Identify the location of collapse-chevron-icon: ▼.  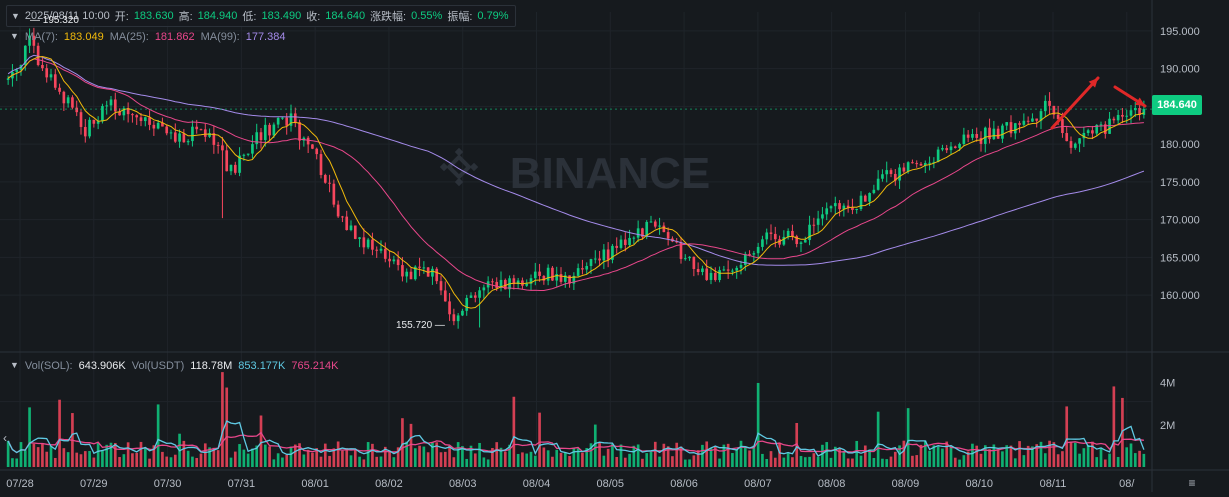
(15, 16).